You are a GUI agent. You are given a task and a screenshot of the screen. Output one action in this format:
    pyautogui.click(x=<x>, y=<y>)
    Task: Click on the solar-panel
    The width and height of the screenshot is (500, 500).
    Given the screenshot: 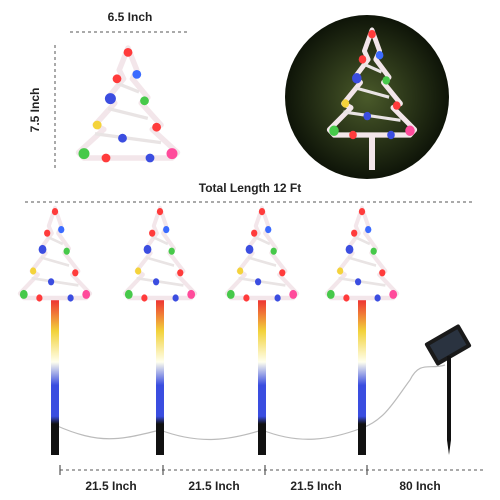 What is the action you would take?
    pyautogui.click(x=448, y=389)
    